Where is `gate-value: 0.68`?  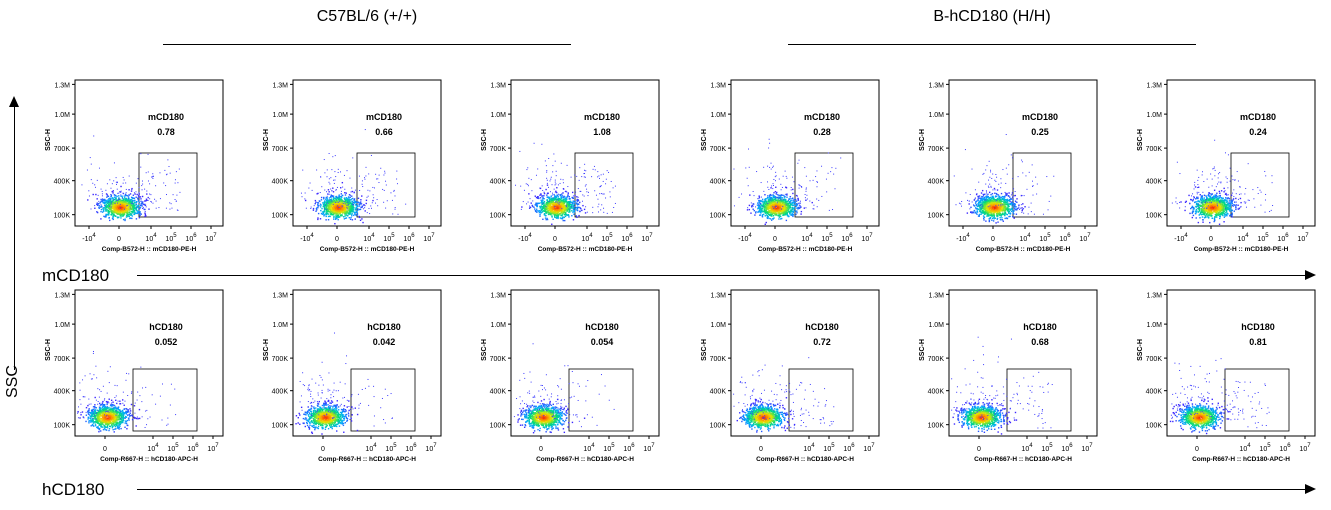 gate-value: 0.68 is located at coordinates (1040, 342).